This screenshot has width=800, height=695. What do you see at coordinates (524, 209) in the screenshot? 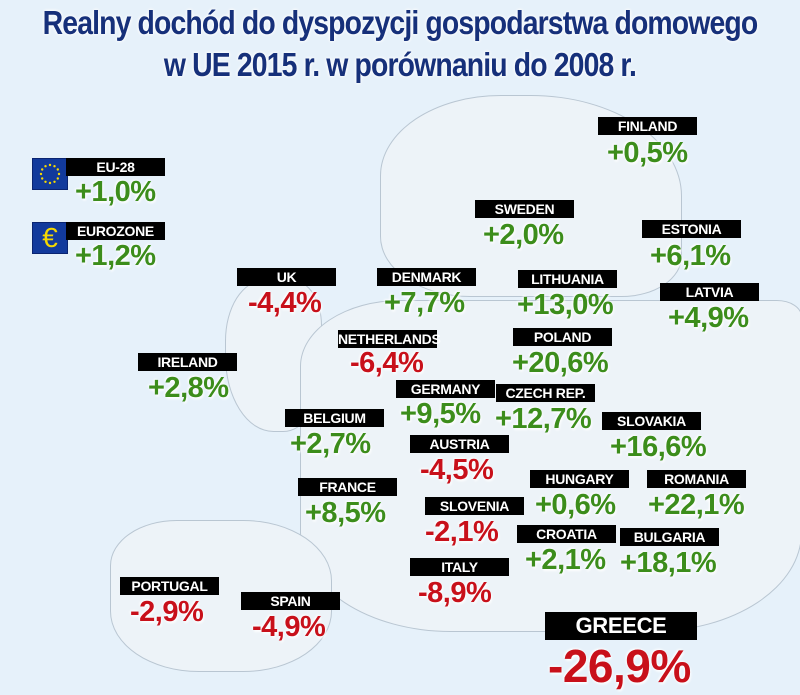
I see `label-sweden: SWEDEN` at bounding box center [524, 209].